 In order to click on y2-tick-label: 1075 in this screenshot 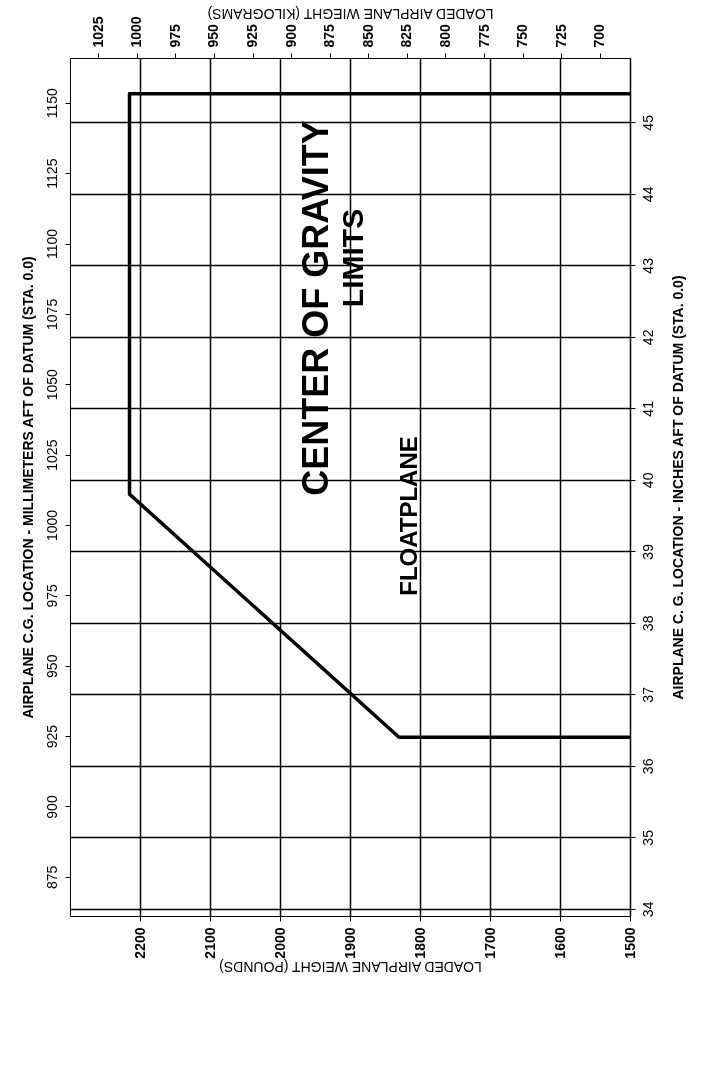, I will do `click(51, 314)`.